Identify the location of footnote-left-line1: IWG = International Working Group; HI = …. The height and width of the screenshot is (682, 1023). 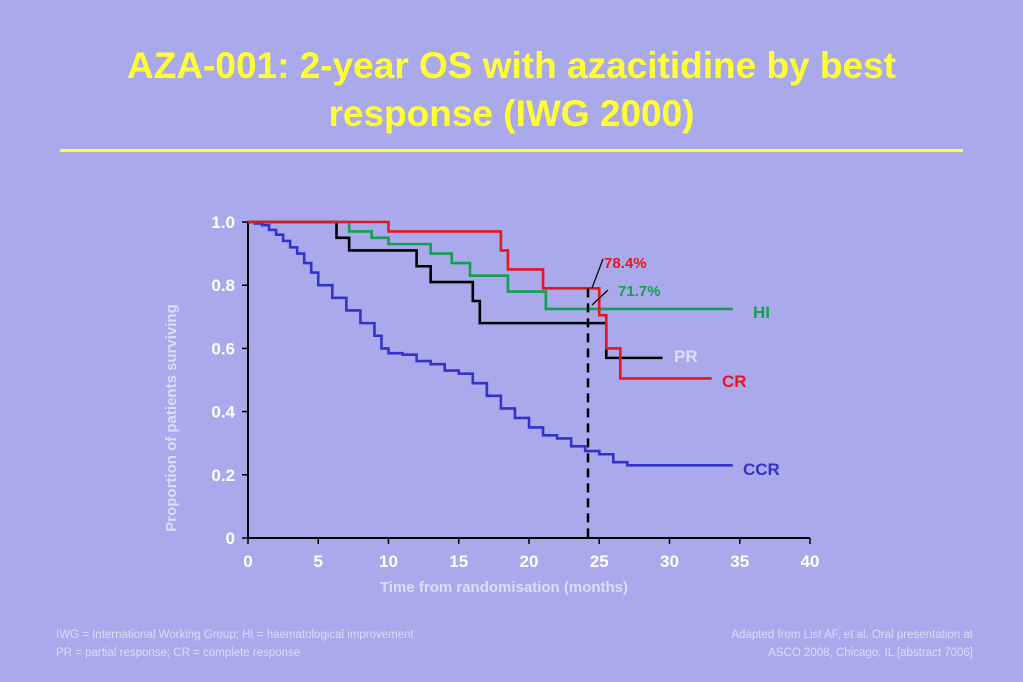
(235, 635).